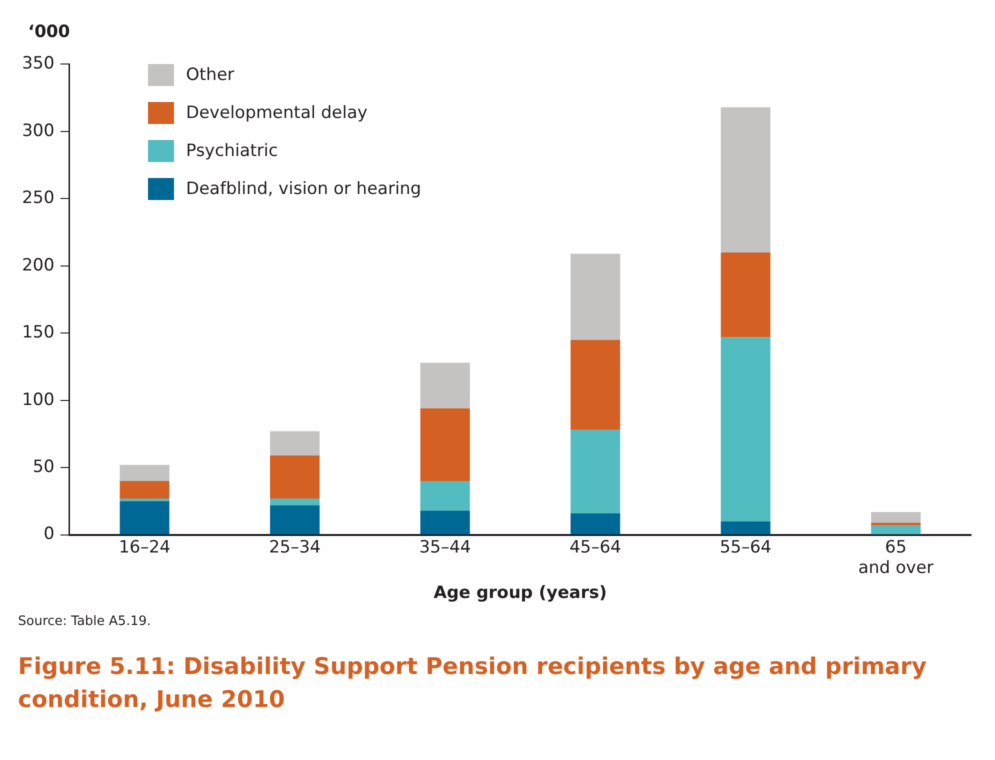 This screenshot has height=760, width=995. What do you see at coordinates (473, 684) in the screenshot?
I see `text: Figure 5.11: Disability Support Pension recipients by age and primary condition, June 2010` at bounding box center [473, 684].